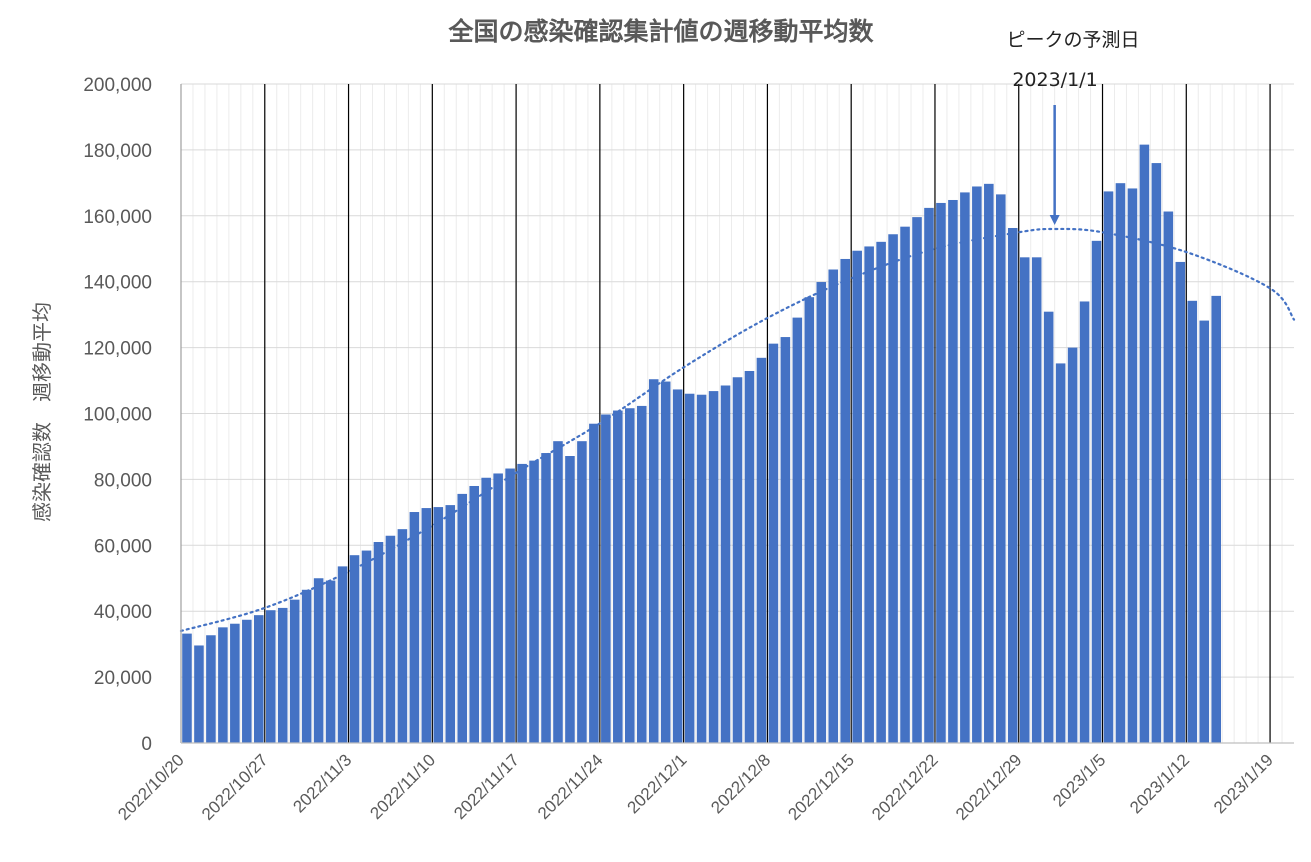 This screenshot has height=862, width=1311. I want to click on x-tick-label: 2022/12/1, so click(657, 783).